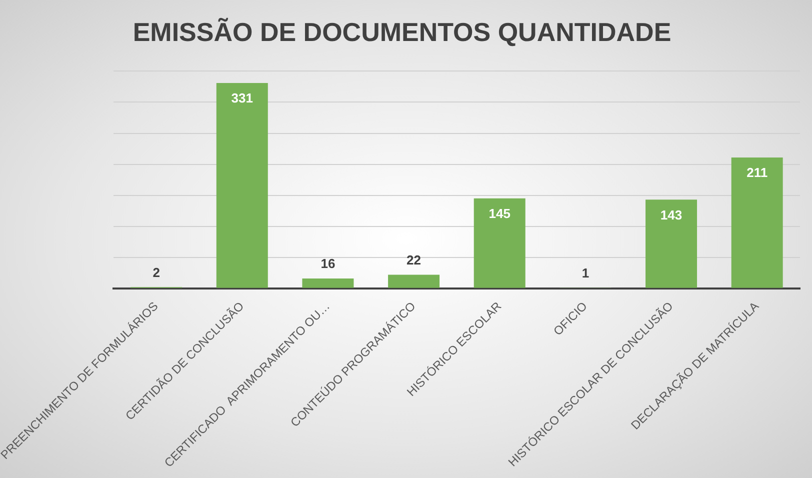 The image size is (812, 478). I want to click on data-label: 143, so click(671, 214).